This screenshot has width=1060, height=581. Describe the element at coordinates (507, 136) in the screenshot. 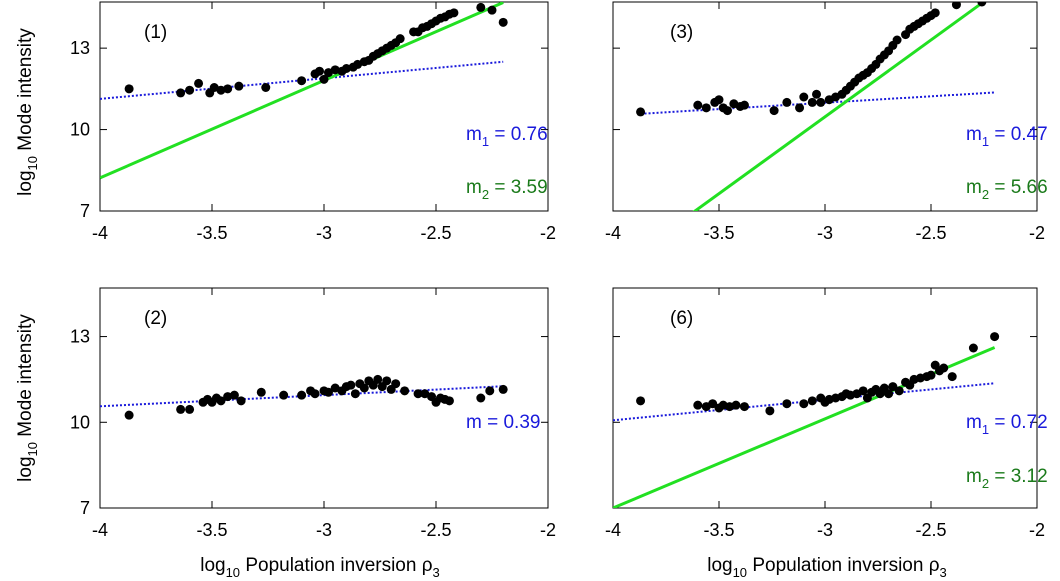

I see `slope-annotation: m1 = 0.76` at that location.